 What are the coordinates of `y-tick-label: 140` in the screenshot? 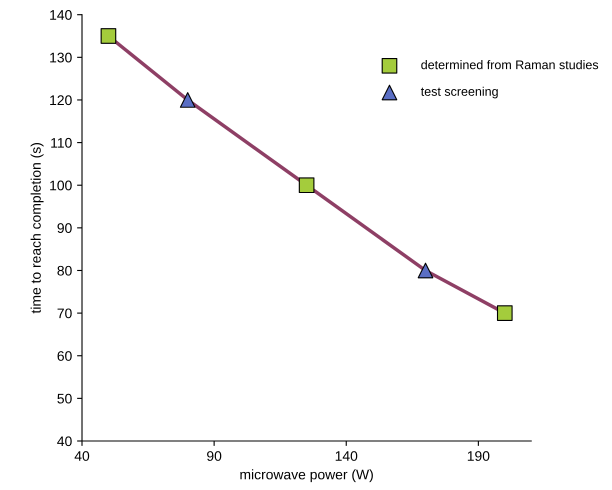 It's located at (61, 15).